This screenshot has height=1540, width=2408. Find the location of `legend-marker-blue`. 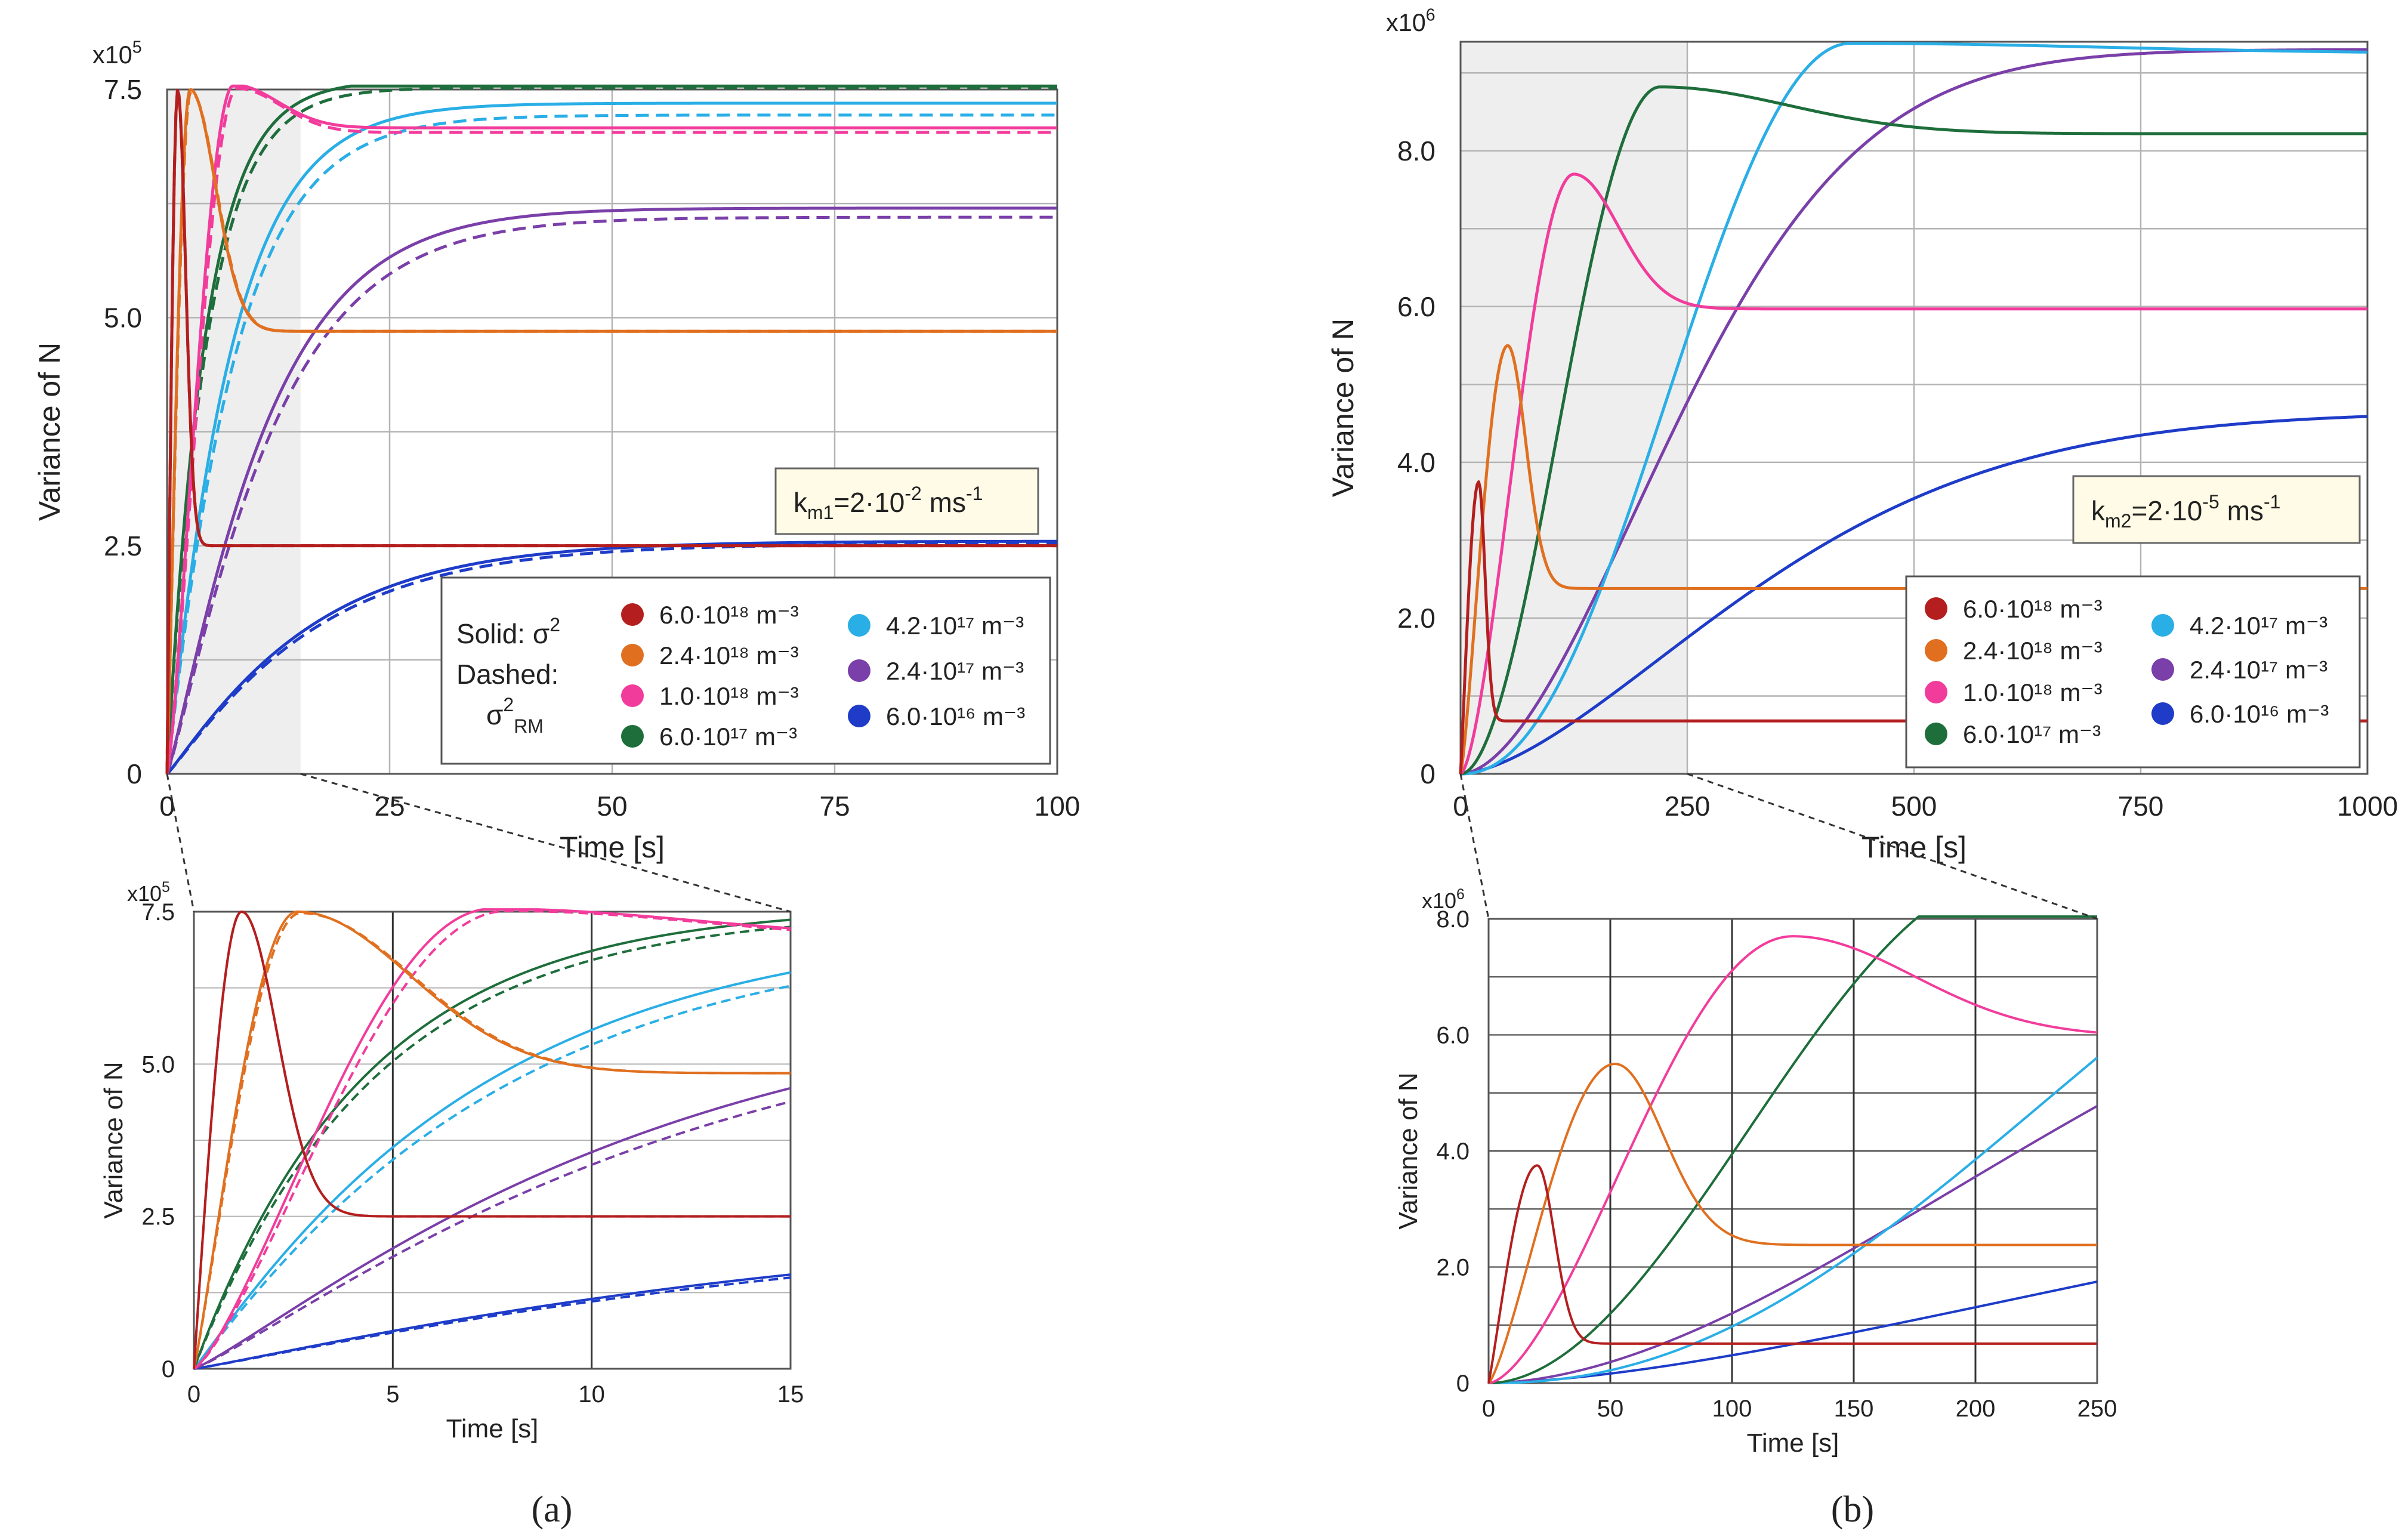

legend-marker-blue is located at coordinates (2162, 713).